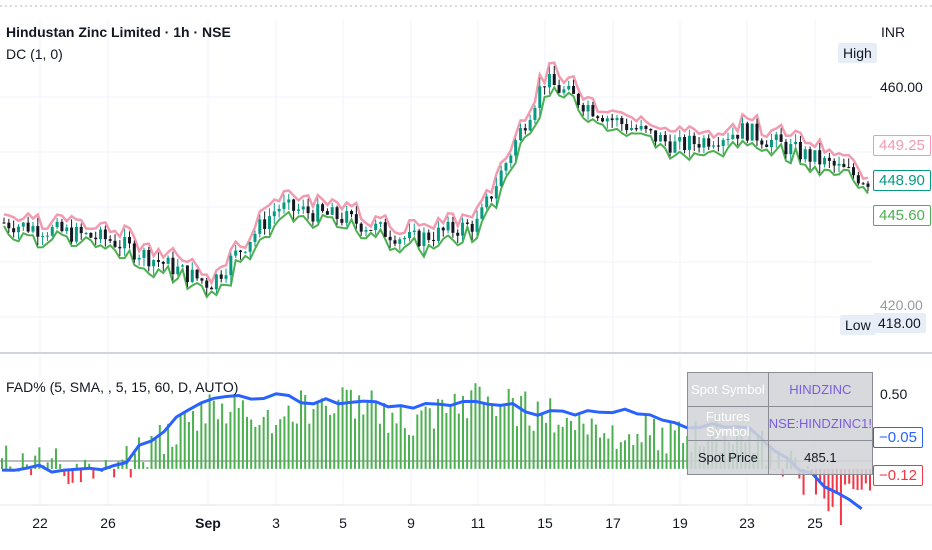 The height and width of the screenshot is (550, 932). What do you see at coordinates (411, 523) in the screenshot?
I see `x-label-9: 9` at bounding box center [411, 523].